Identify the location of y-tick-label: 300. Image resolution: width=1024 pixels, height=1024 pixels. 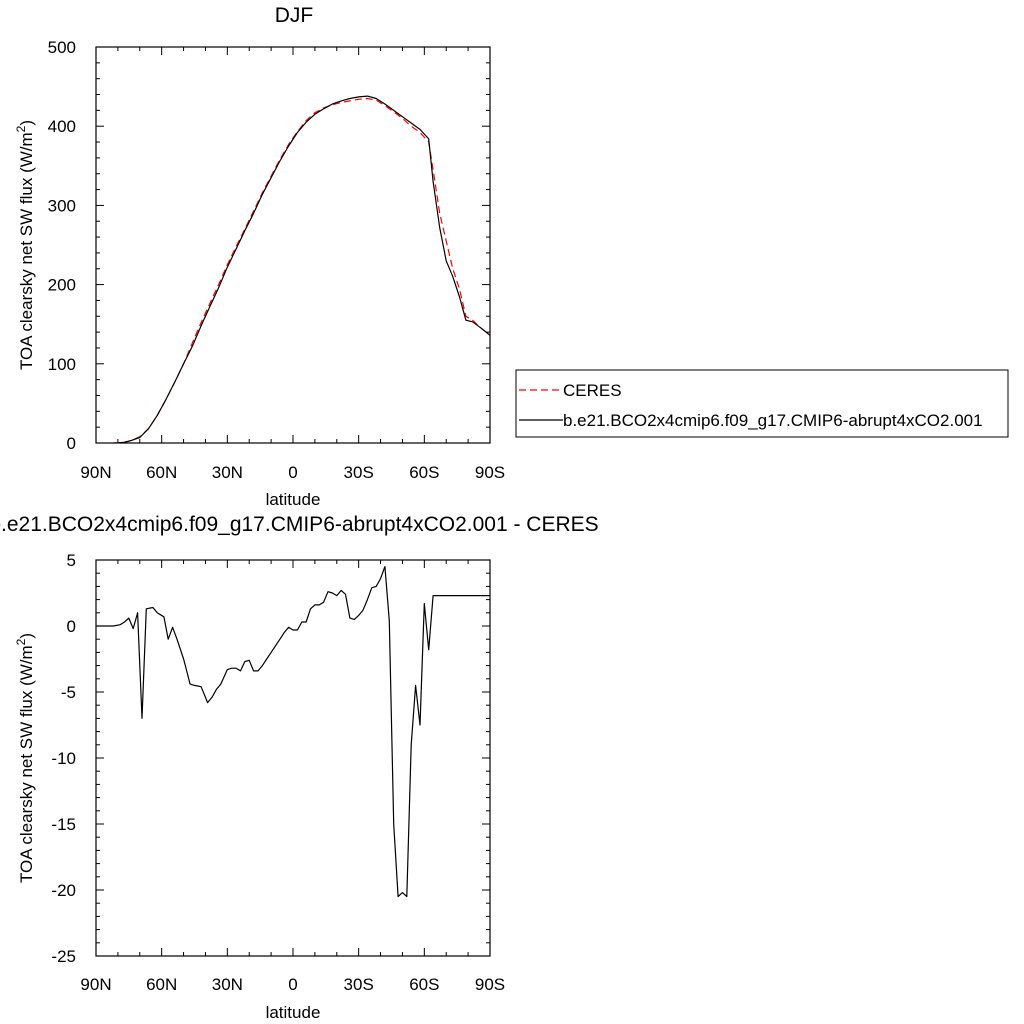
(62, 205).